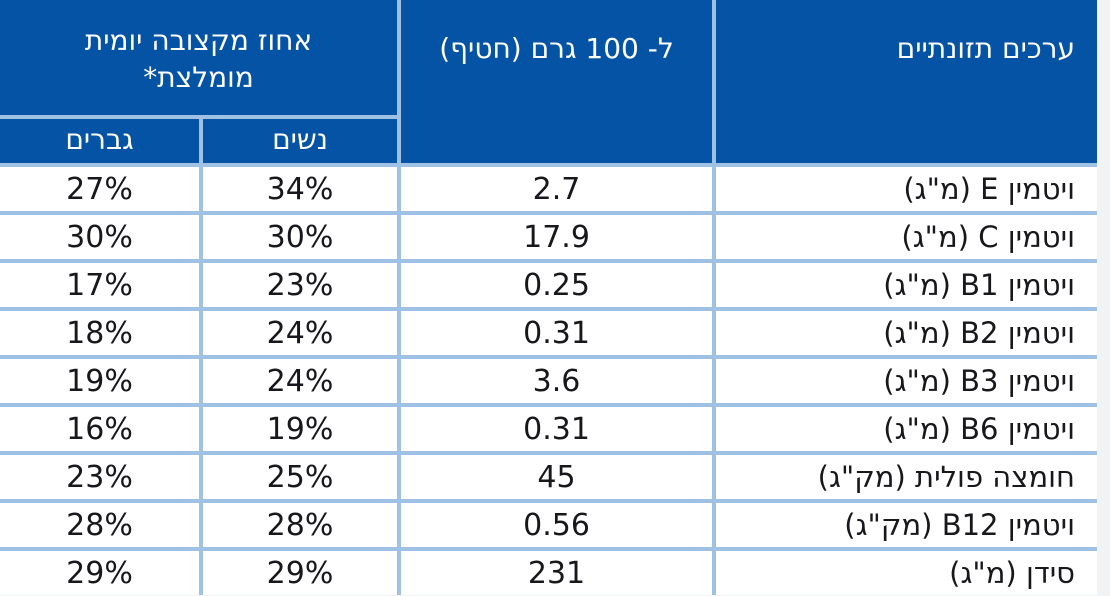 The width and height of the screenshot is (1110, 596). I want to click on table-cell-men-percent: 30%, so click(99, 237).